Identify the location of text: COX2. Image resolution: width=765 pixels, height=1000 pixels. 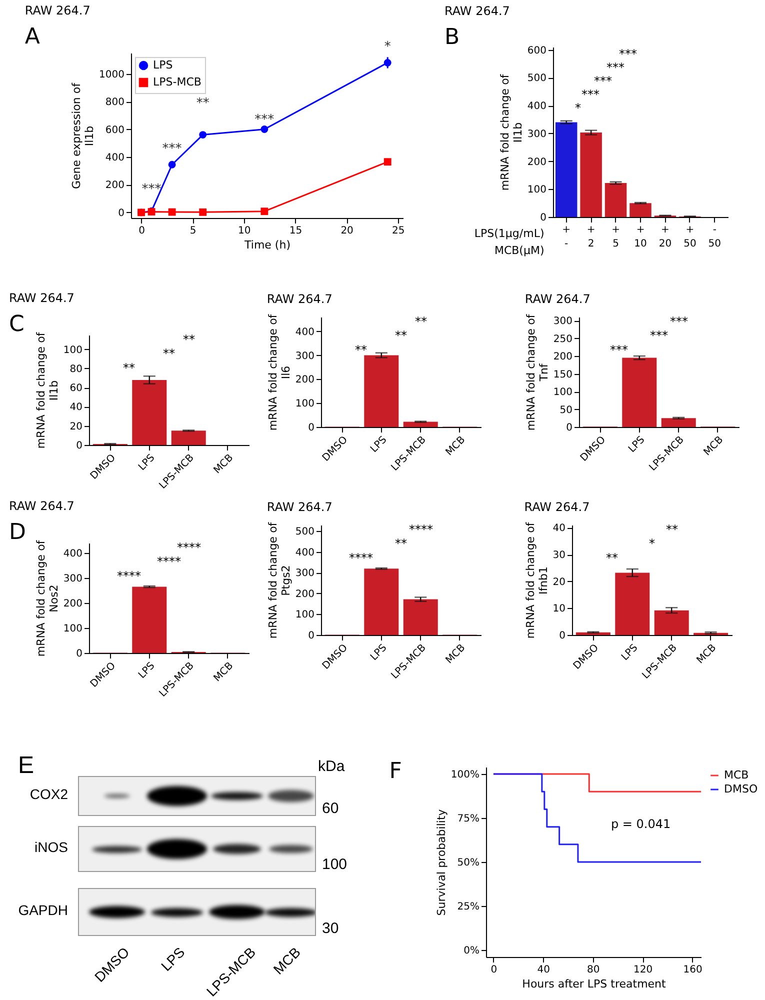
(48, 794).